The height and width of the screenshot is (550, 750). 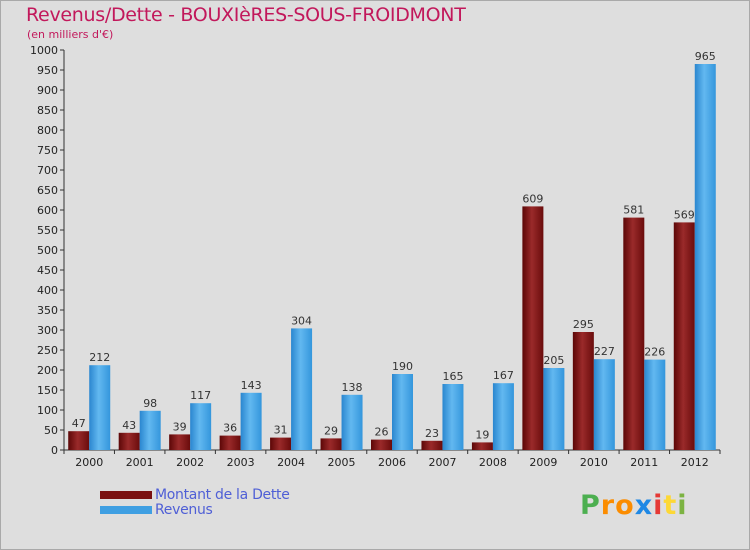 I want to click on logo-letter: o, so click(x=625, y=505).